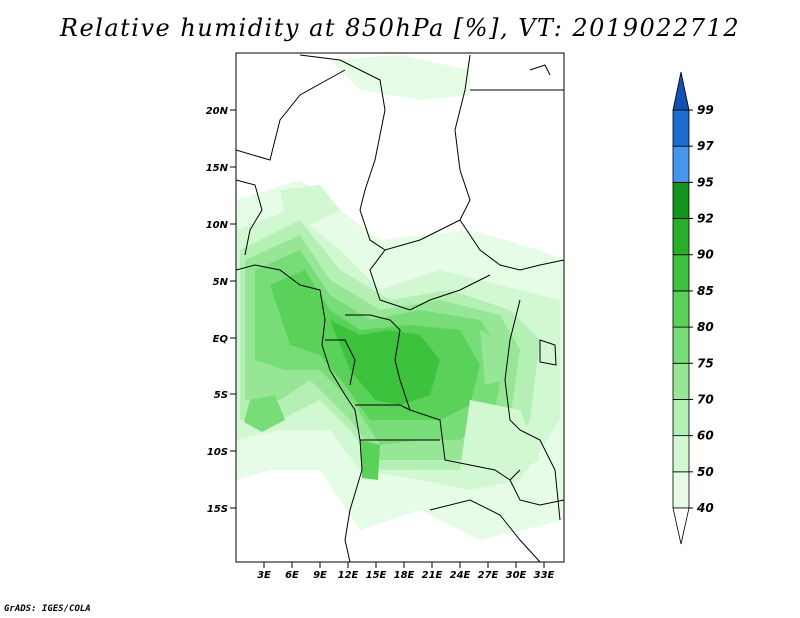 This screenshot has height=618, width=800. What do you see at coordinates (432, 575) in the screenshot?
I see `lon-tick-label: 21E` at bounding box center [432, 575].